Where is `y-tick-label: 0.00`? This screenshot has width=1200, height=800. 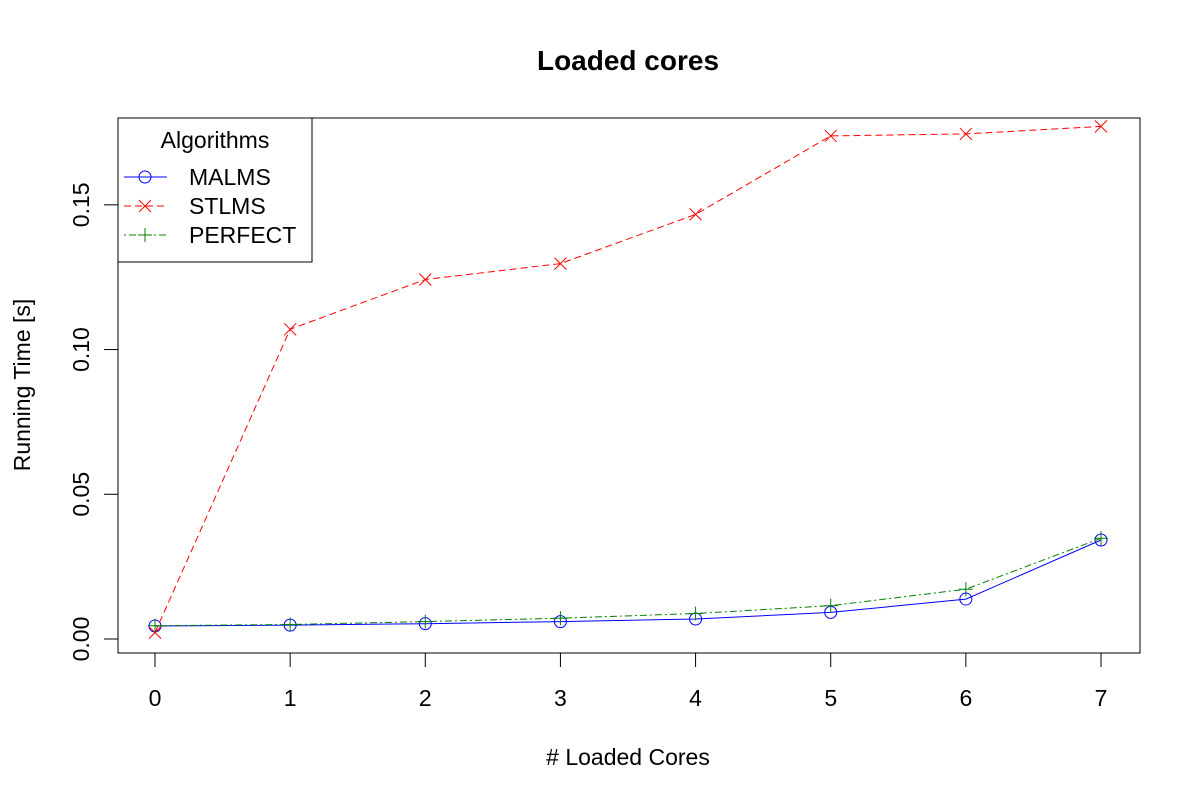
y-tick-label: 0.00 is located at coordinates (81, 639).